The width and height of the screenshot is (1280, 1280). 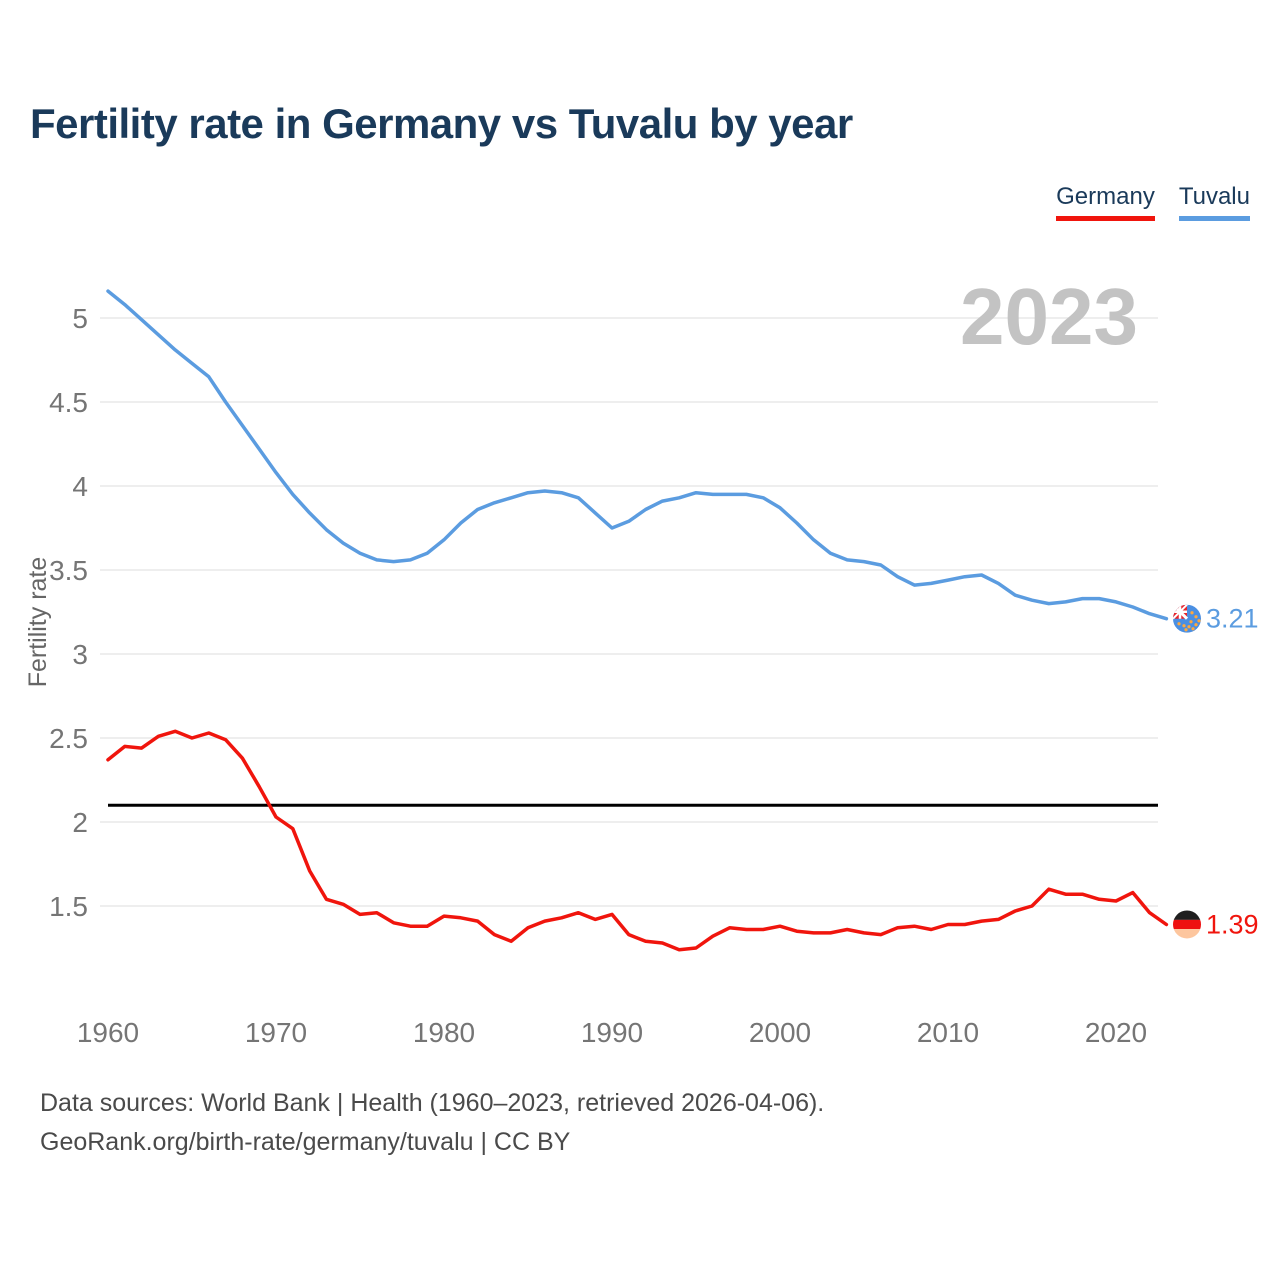 What do you see at coordinates (1214, 202) in the screenshot?
I see `legend-item-tuvalu: Tuvalu` at bounding box center [1214, 202].